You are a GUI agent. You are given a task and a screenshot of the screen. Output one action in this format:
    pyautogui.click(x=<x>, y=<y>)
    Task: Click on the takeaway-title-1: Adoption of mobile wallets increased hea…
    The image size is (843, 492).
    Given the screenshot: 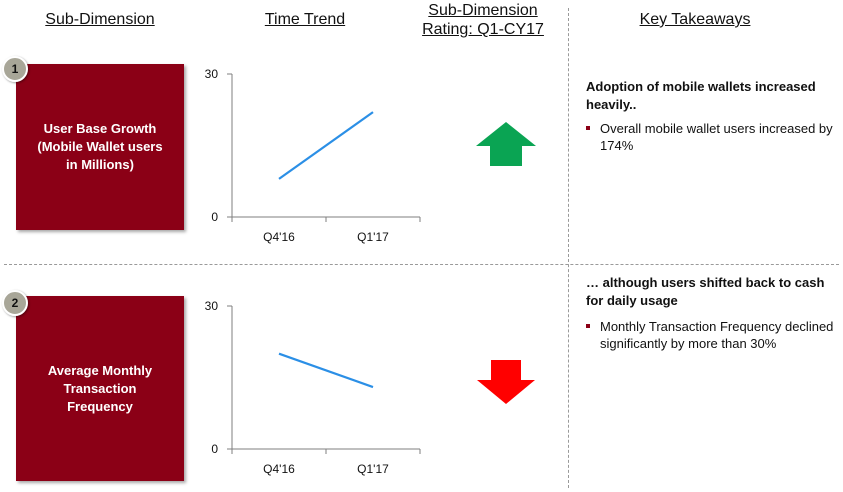 What is the action you would take?
    pyautogui.click(x=701, y=95)
    